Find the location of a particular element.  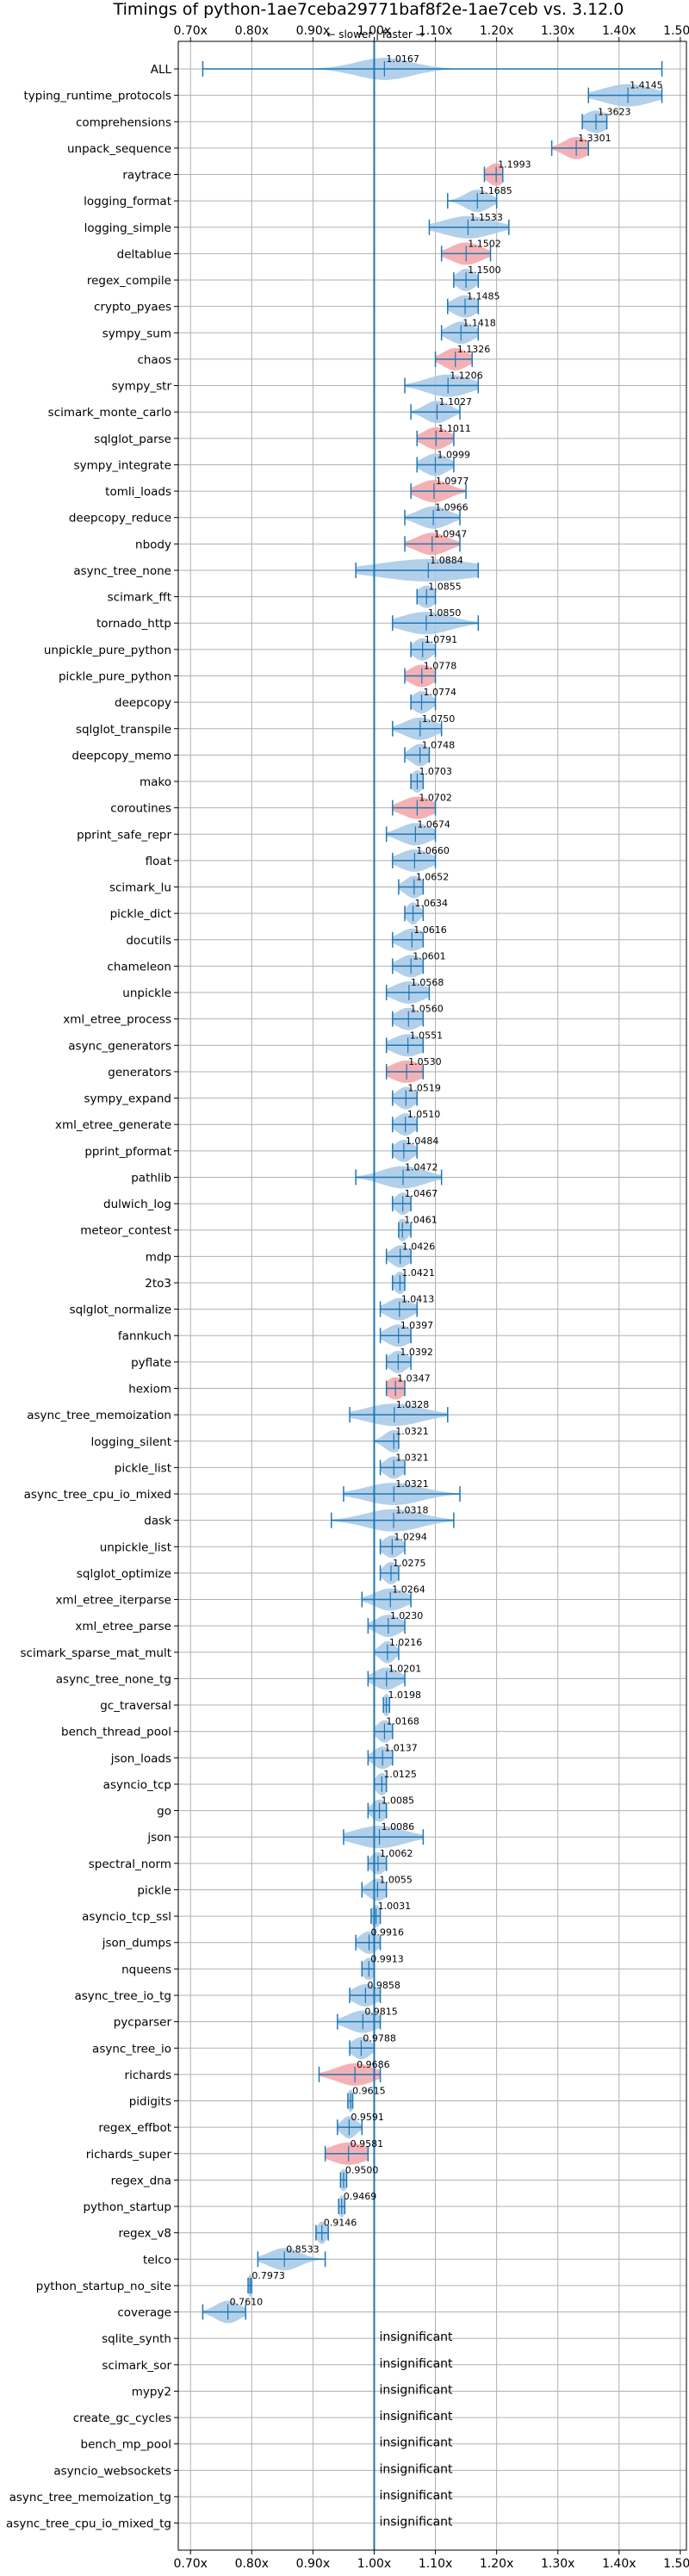

value-label: 1.0999 is located at coordinates (453, 455).